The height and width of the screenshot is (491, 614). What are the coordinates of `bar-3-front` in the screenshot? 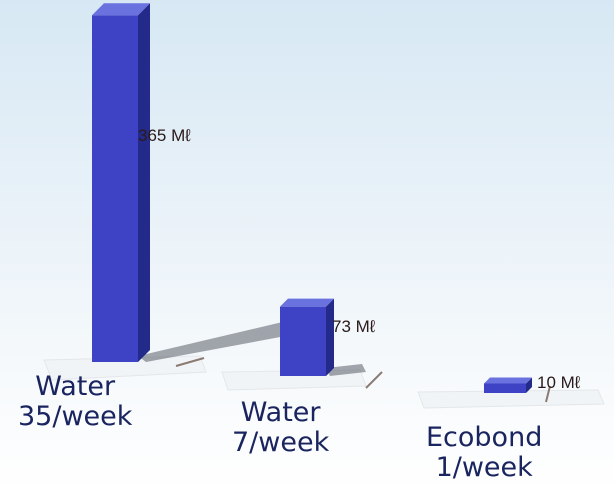 It's located at (505, 388).